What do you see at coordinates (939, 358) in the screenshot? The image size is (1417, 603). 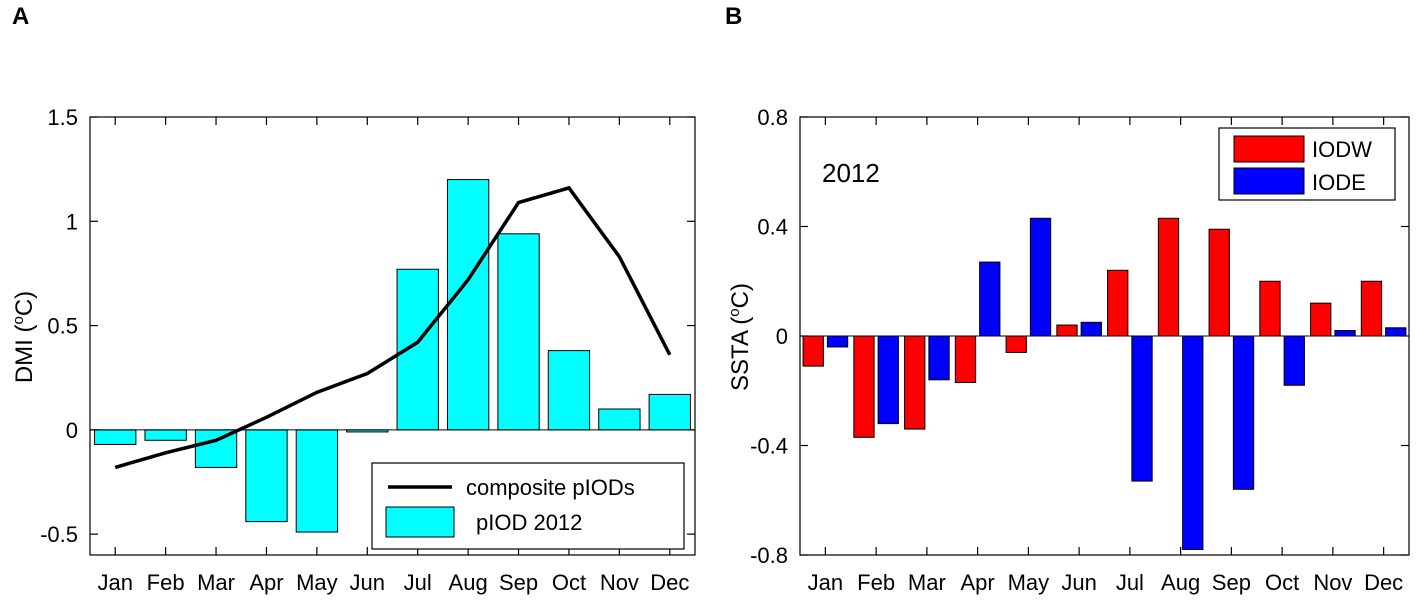 I see `bar-iode-mar` at bounding box center [939, 358].